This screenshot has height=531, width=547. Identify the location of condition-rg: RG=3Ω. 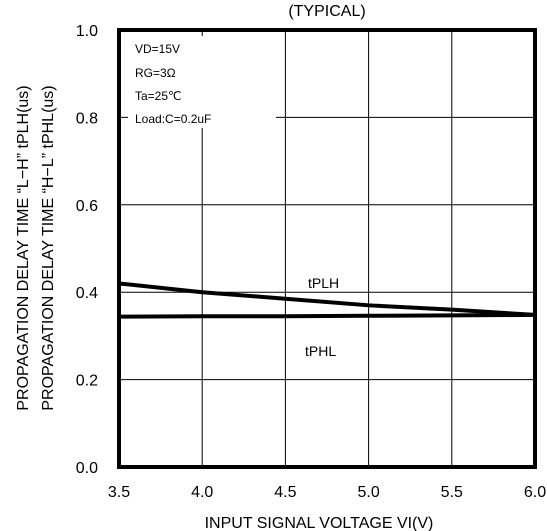
(155, 73).